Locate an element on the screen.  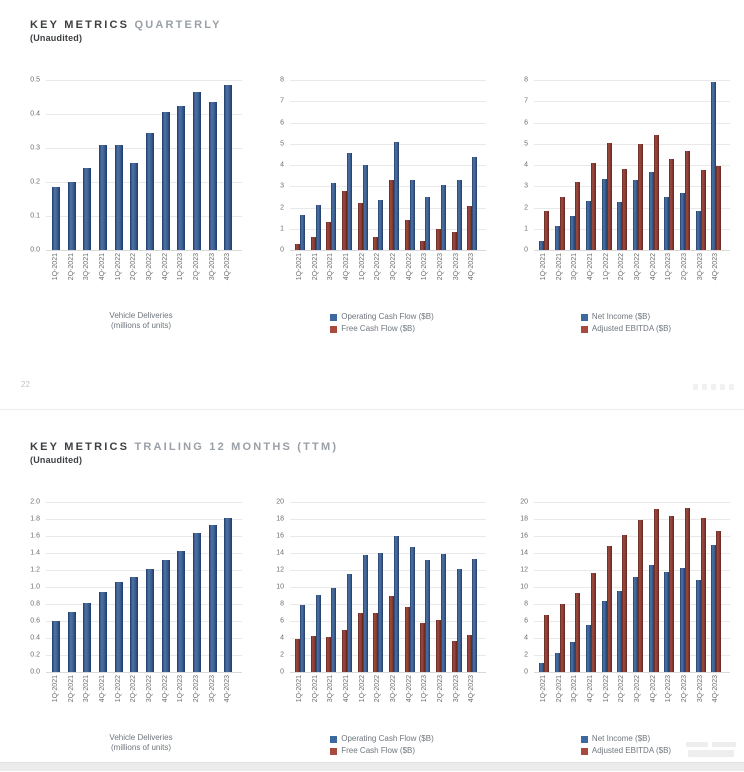
y-axis-tick-label: 20 is located at coordinates (524, 502).